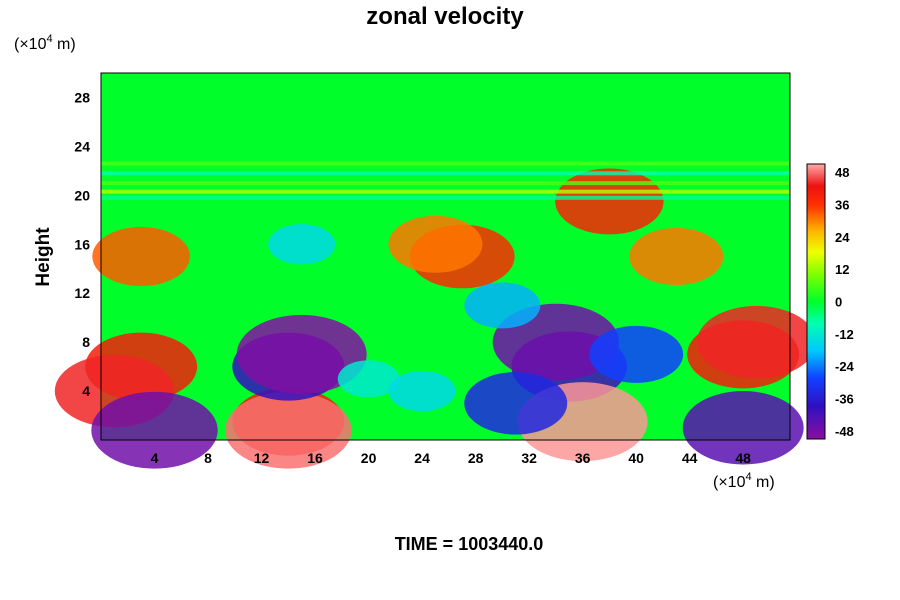  What do you see at coordinates (45, 43) in the screenshot?
I see `y-unit-label: (×104 m)` at bounding box center [45, 43].